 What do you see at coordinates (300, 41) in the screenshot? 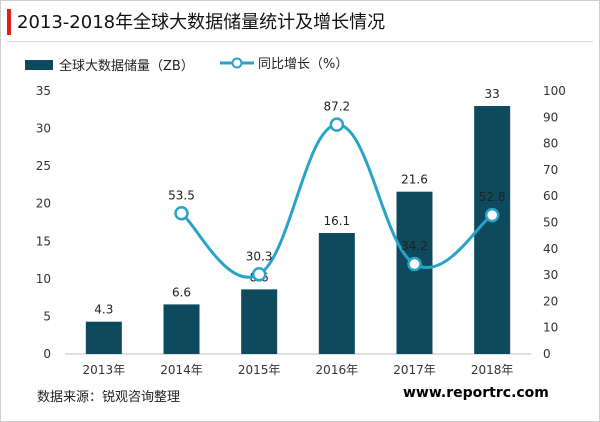
I see `title-divider` at bounding box center [300, 41].